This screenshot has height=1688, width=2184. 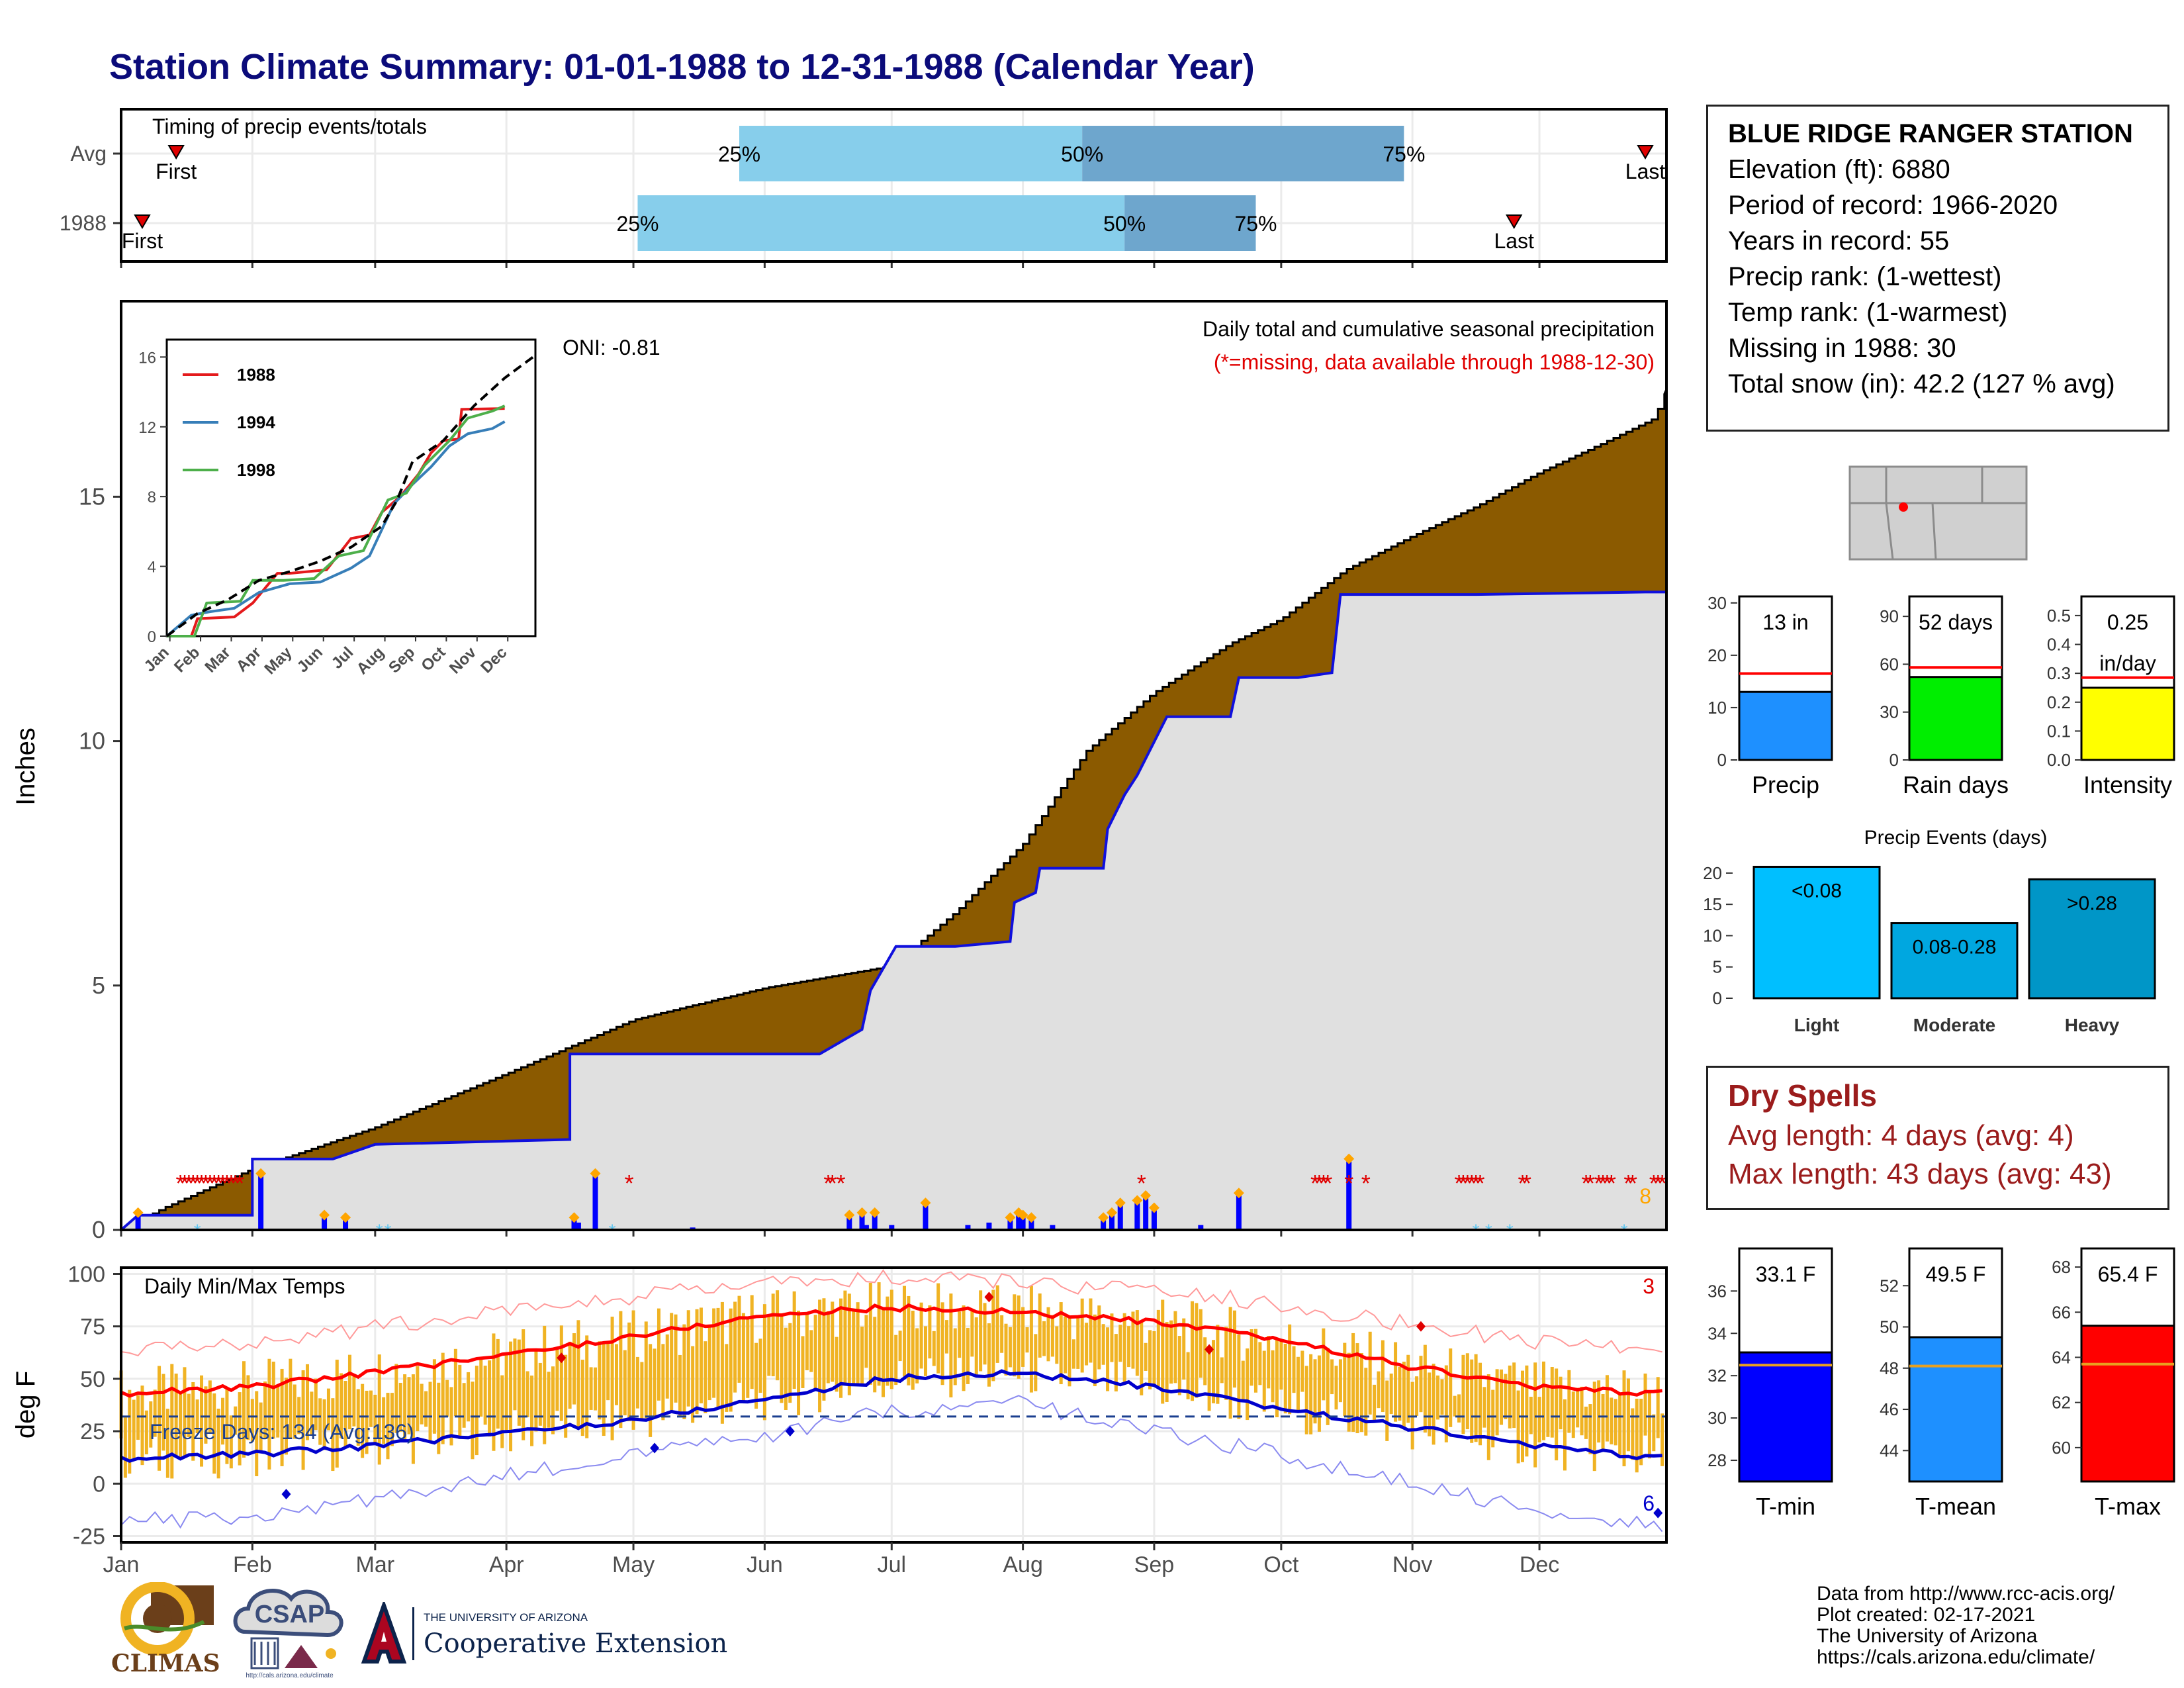 I want to click on gauge-value-label: 33.1 F, so click(x=1786, y=1274).